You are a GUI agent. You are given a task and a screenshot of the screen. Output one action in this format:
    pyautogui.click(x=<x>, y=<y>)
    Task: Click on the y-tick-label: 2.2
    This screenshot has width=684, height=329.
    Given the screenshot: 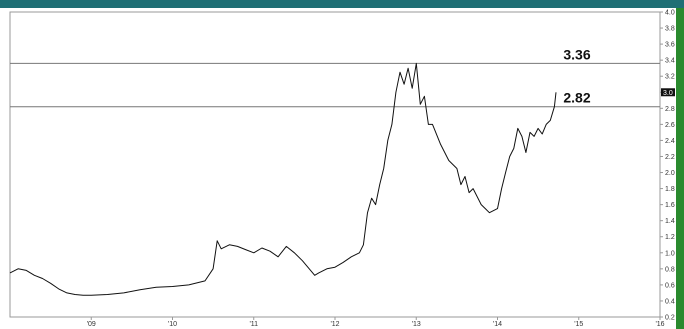 What is the action you would take?
    pyautogui.click(x=670, y=157)
    